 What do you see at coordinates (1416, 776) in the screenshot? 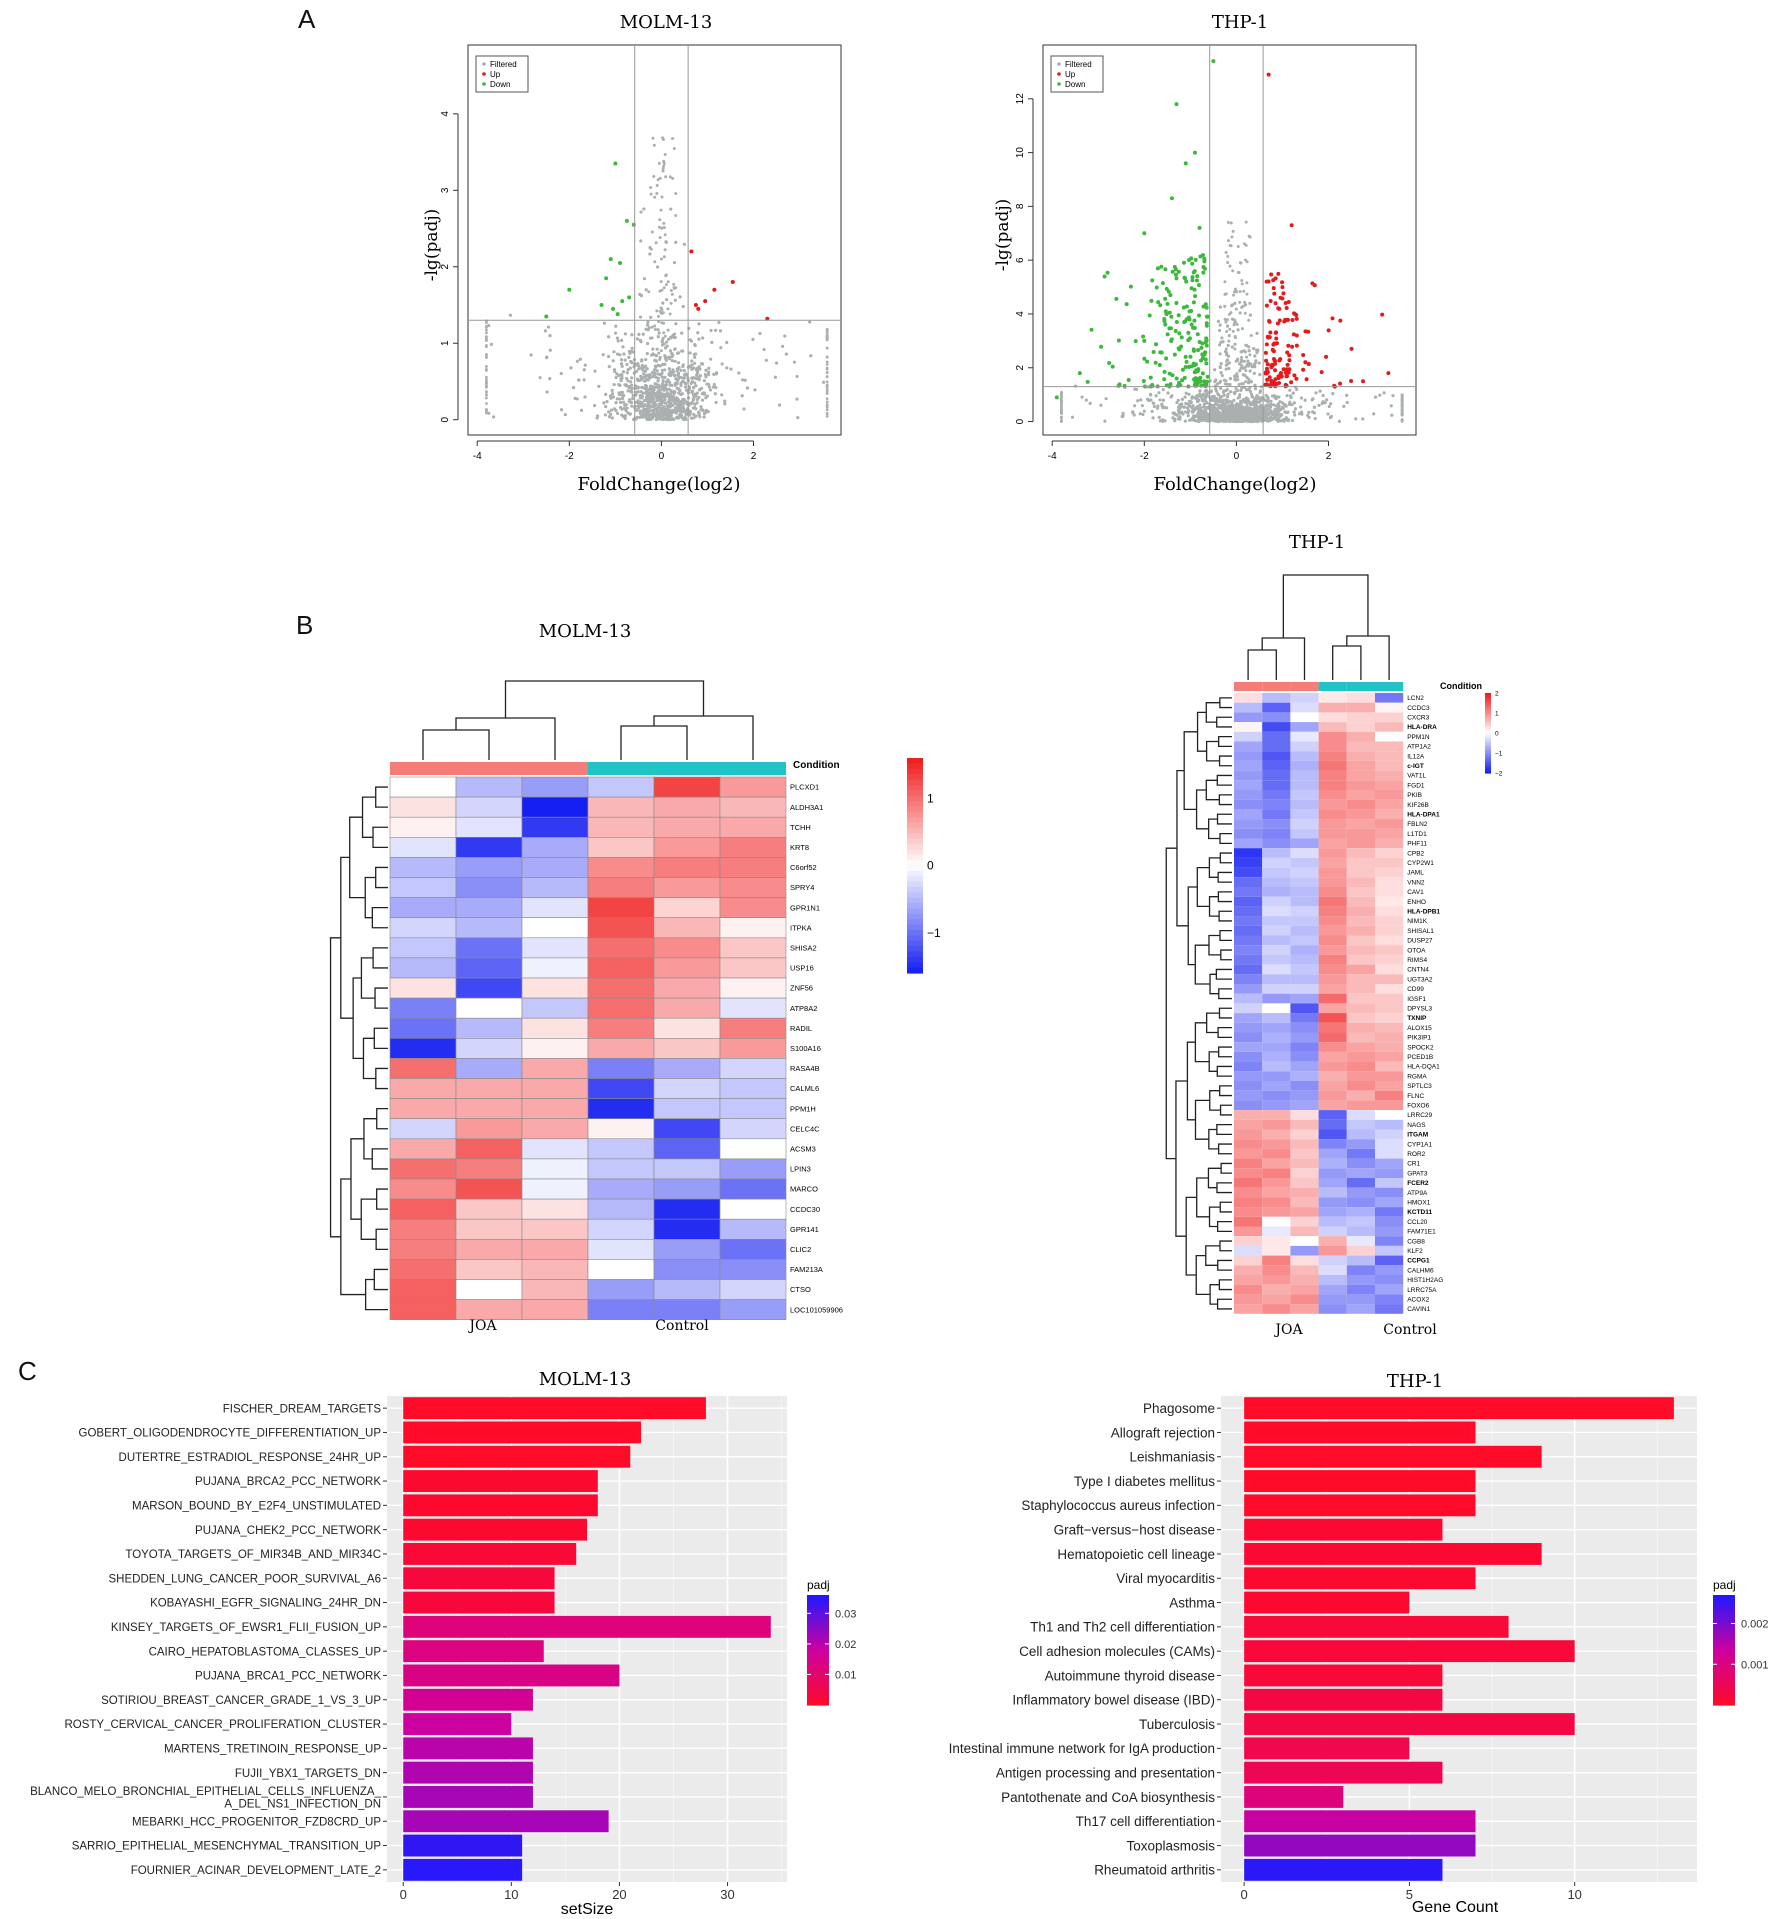
I see `gene-label: VAT1L` at bounding box center [1416, 776].